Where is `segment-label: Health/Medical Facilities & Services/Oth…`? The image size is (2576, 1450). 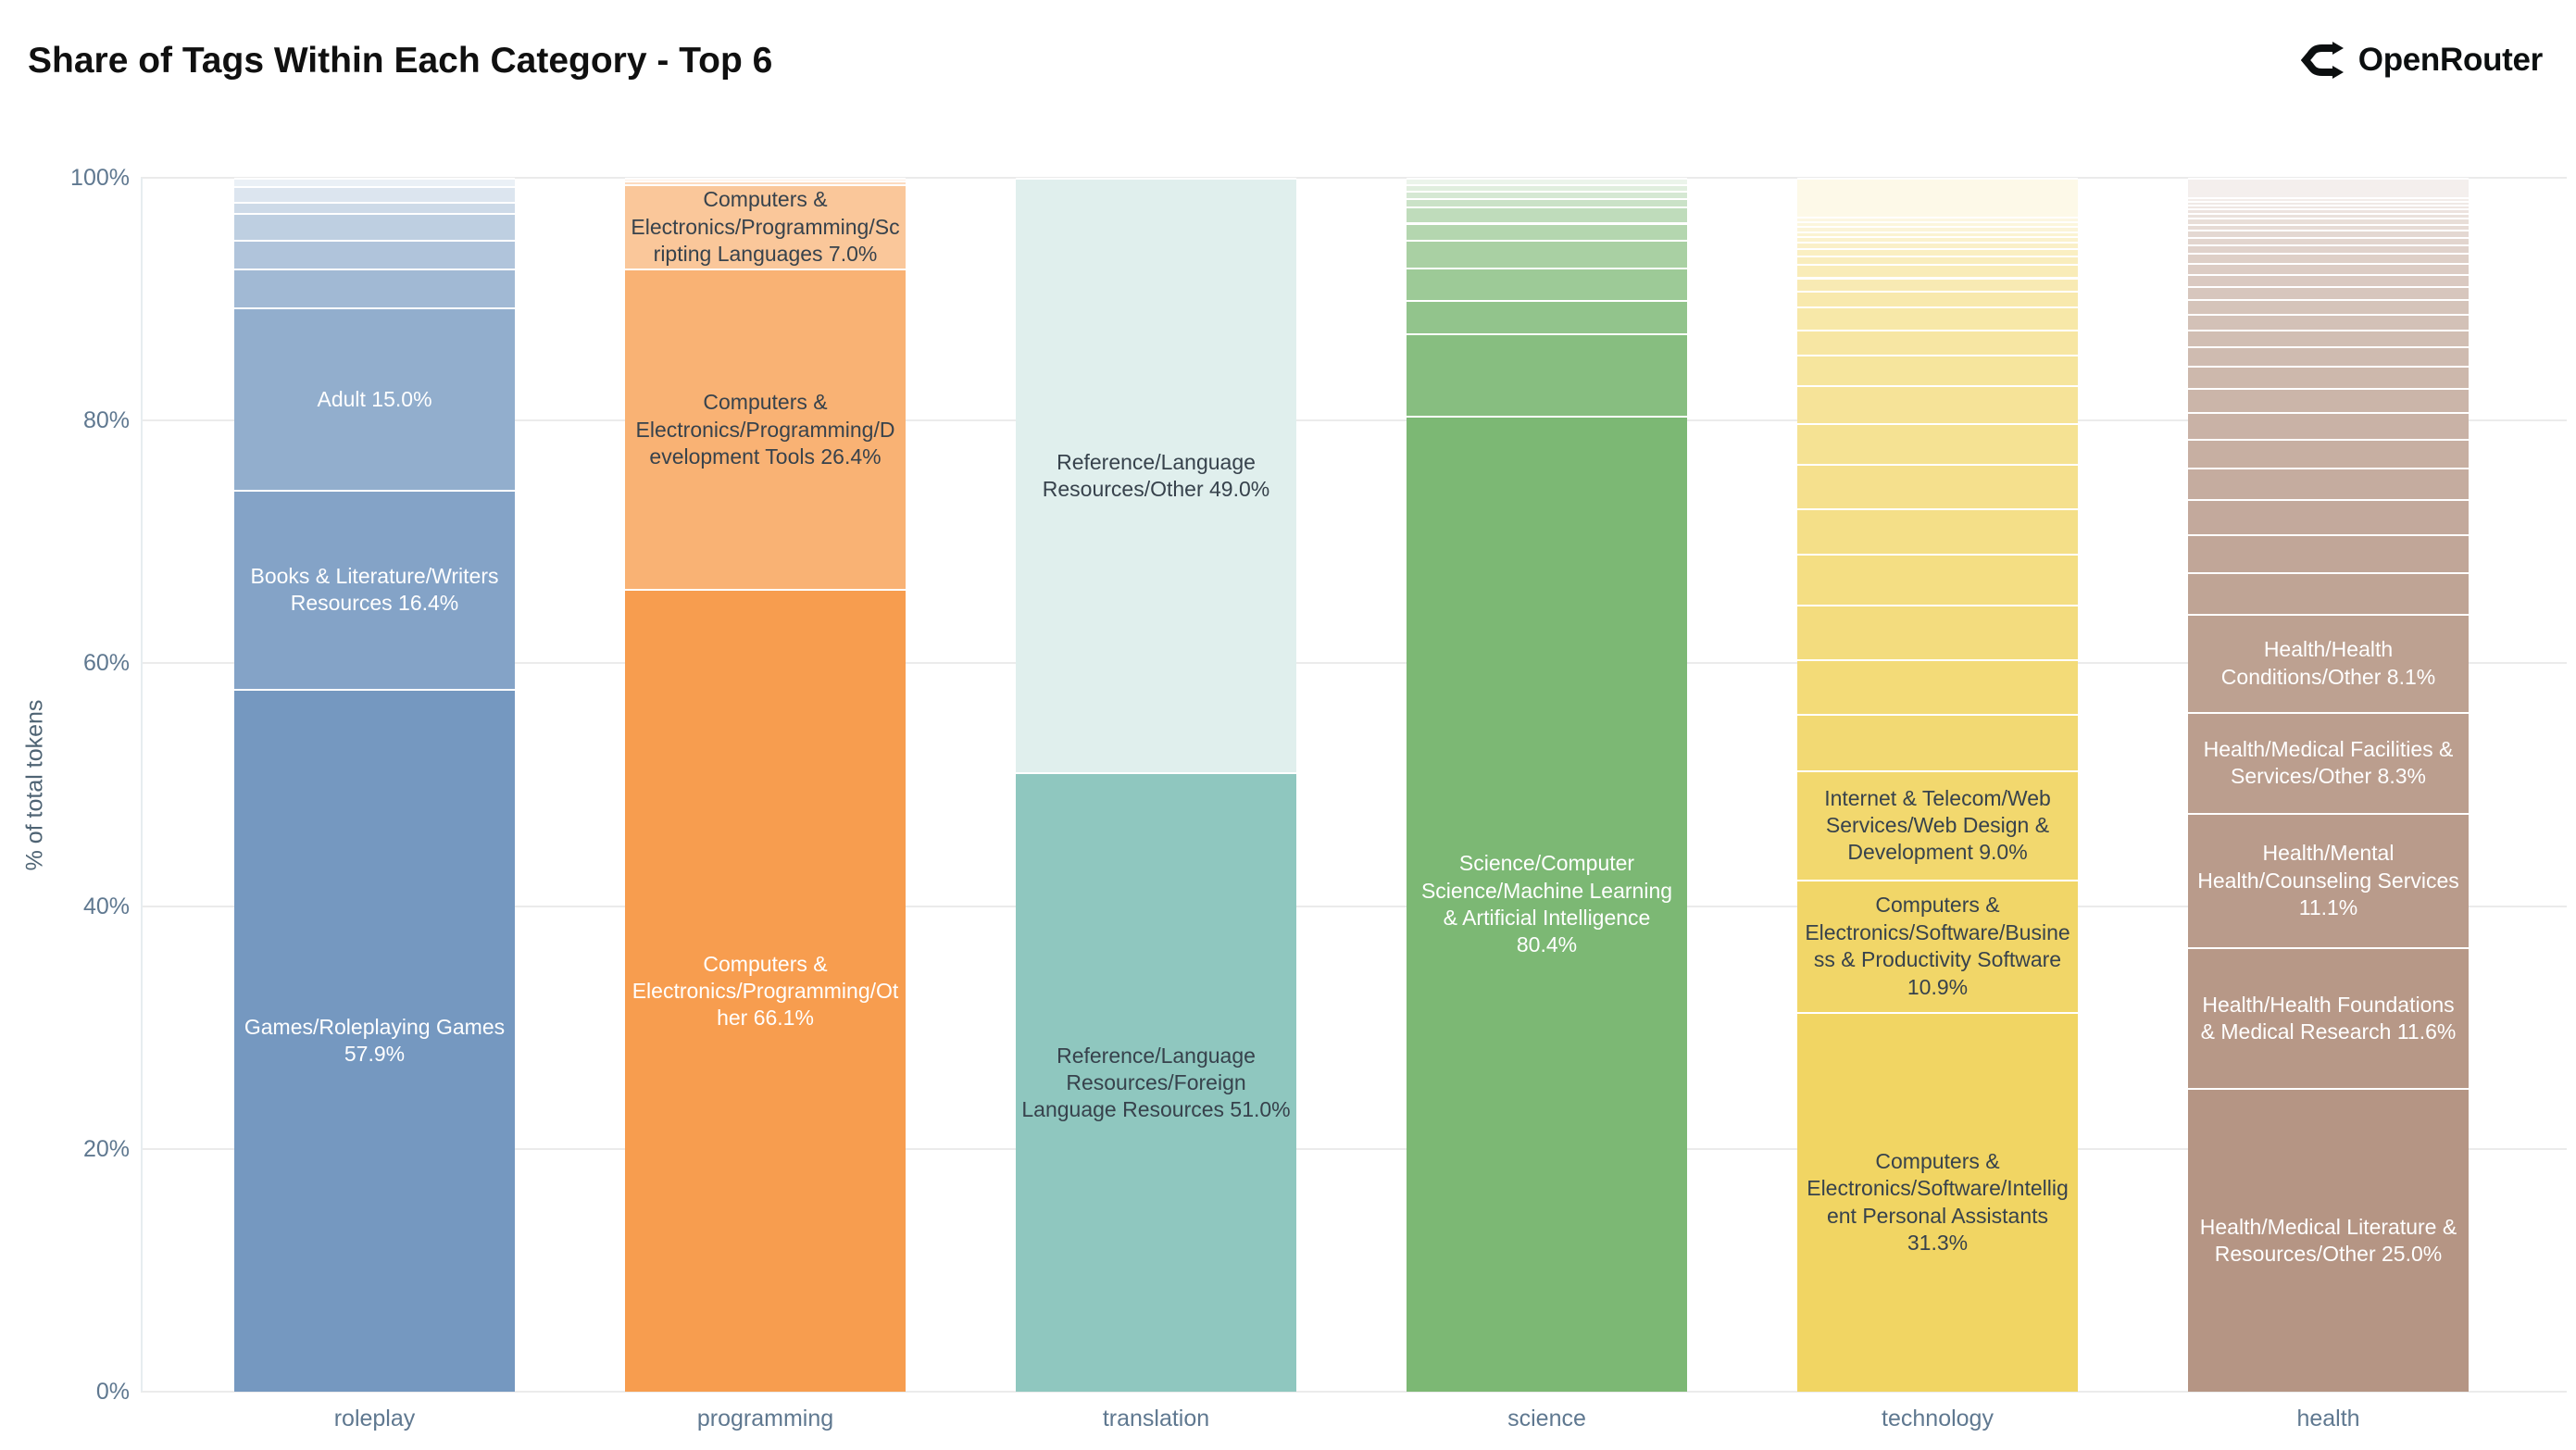
segment-label: Health/Medical Facilities & Services/Oth… is located at coordinates (2328, 762).